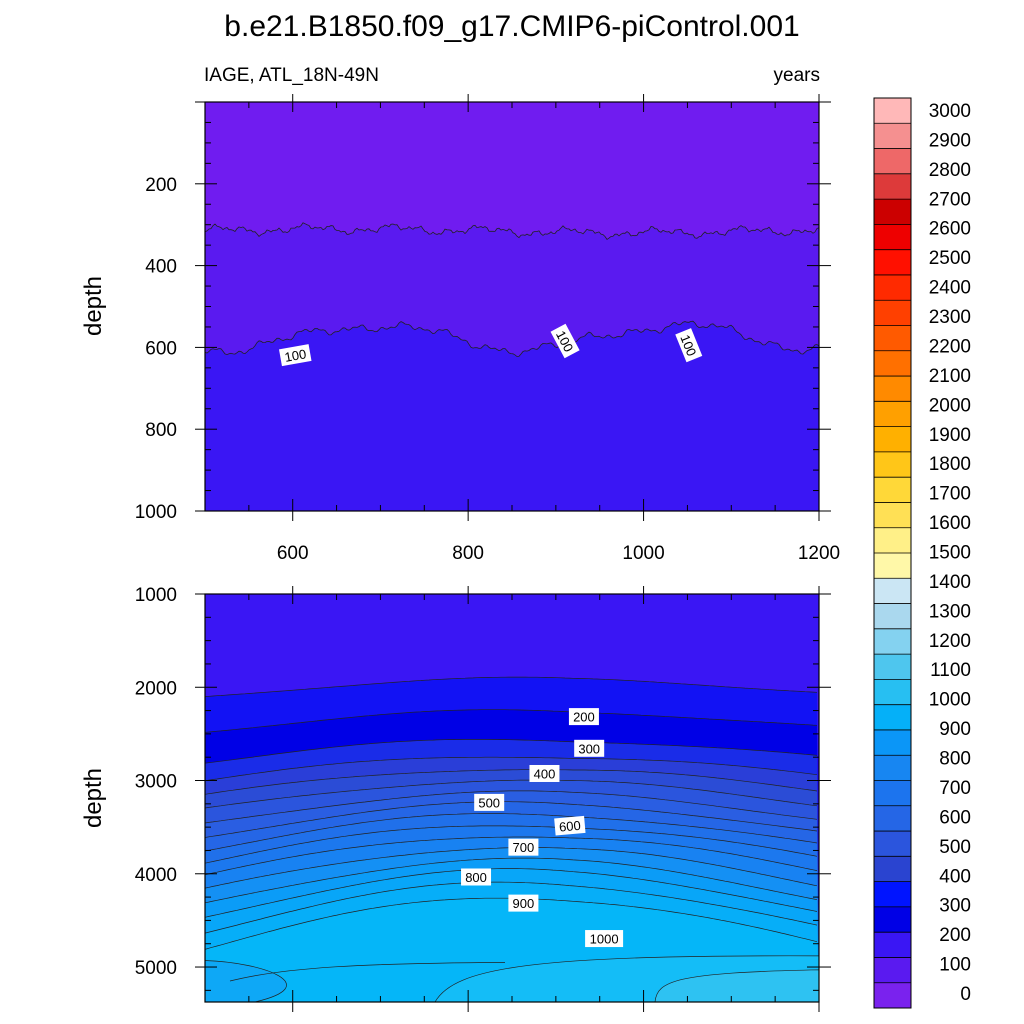  Describe the element at coordinates (643, 553) in the screenshot. I see `top-x-tick-label: 1000` at that location.